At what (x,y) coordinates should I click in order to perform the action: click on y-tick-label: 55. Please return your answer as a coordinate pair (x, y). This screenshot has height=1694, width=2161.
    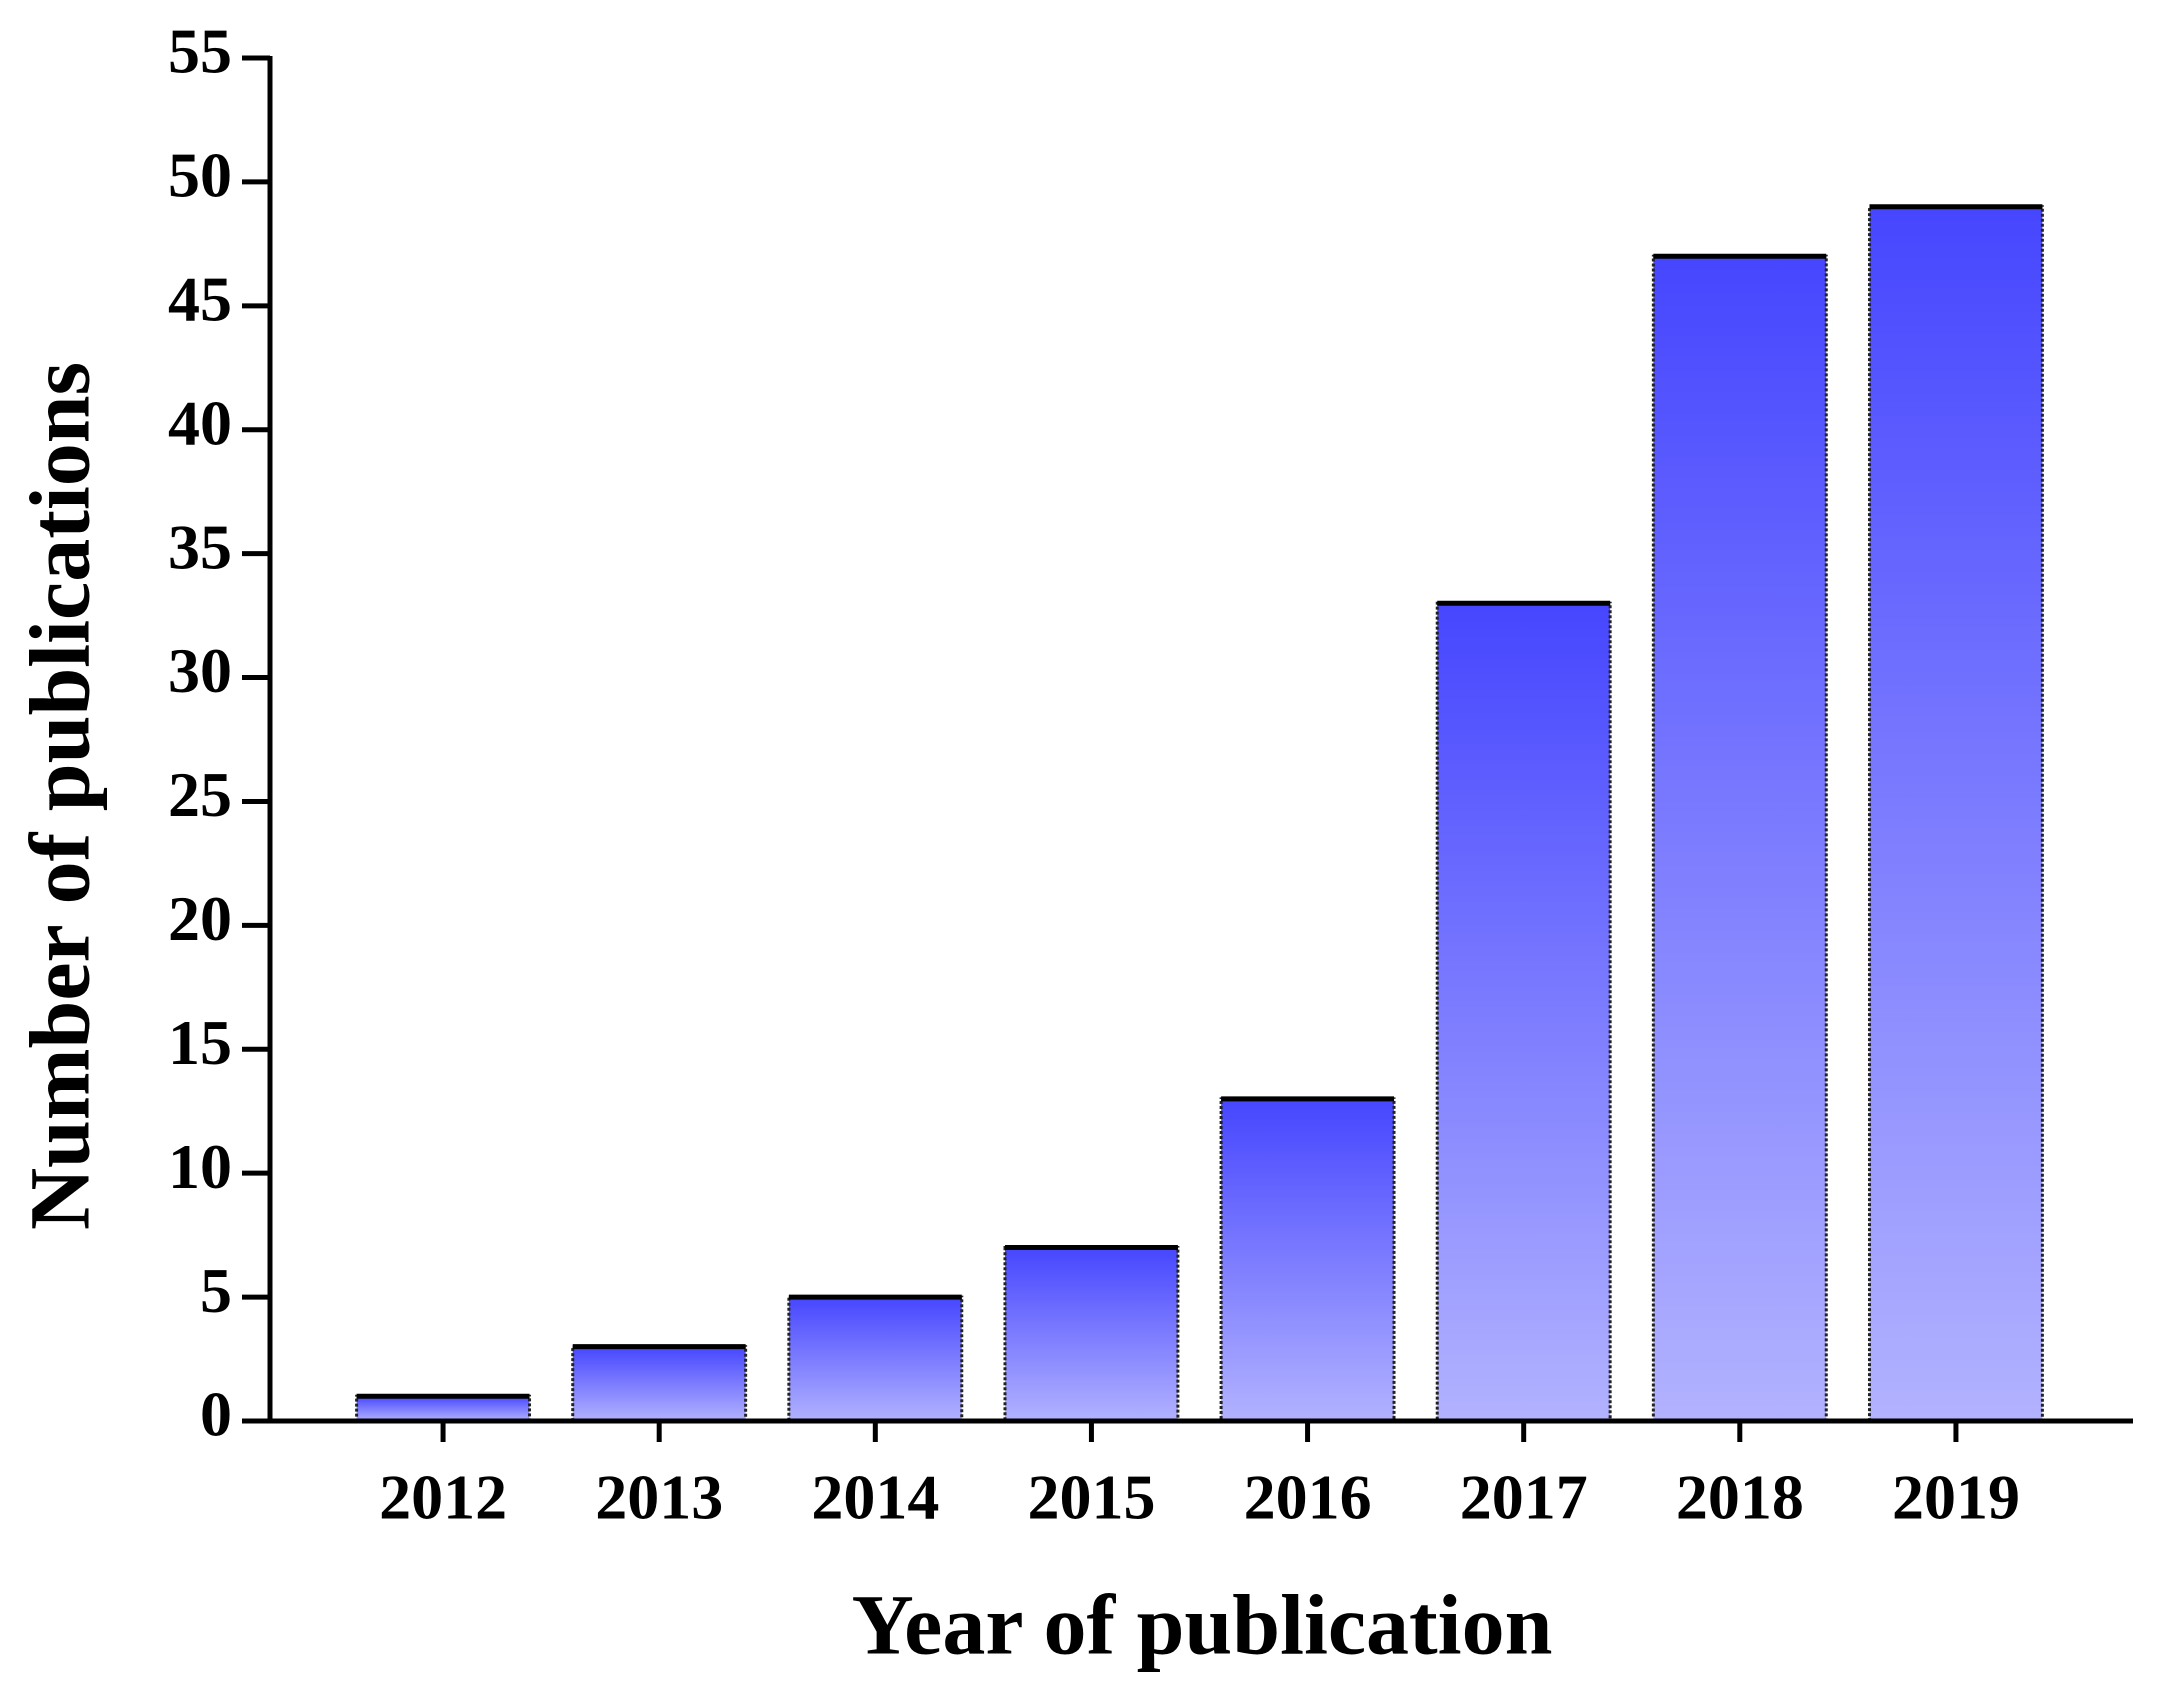
    Looking at the image, I should click on (200, 51).